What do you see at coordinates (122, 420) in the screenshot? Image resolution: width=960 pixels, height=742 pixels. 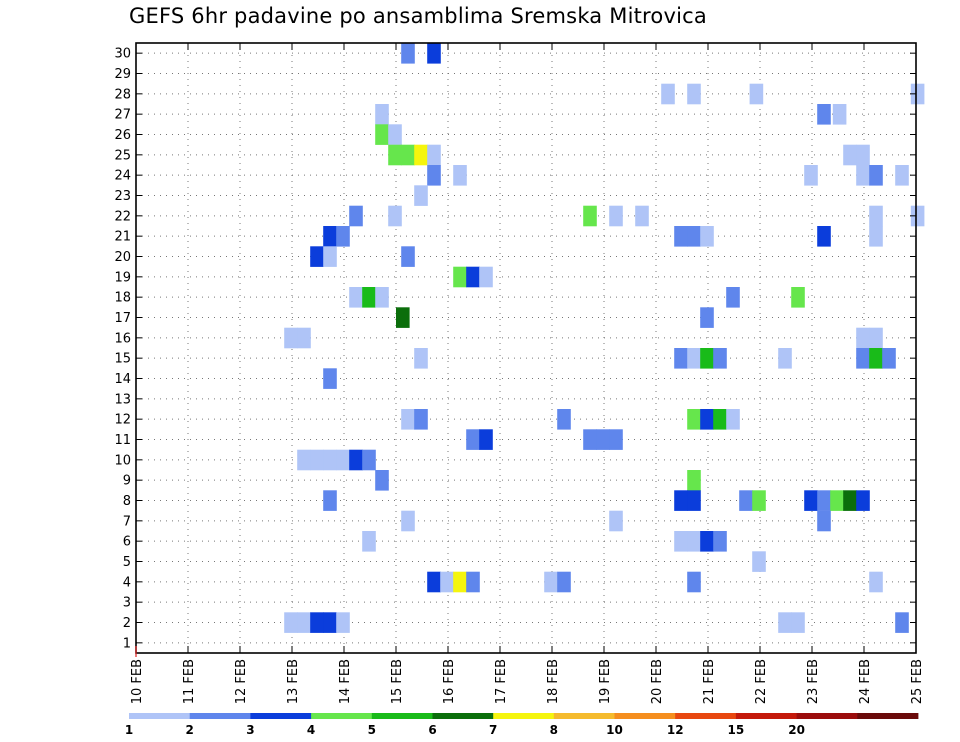 I see `y-tick-label: 12` at bounding box center [122, 420].